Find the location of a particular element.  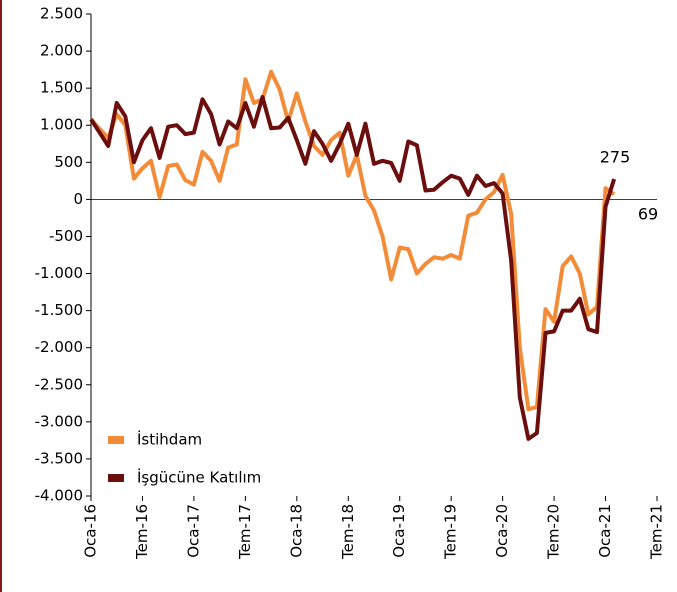

y-tick-label: 1.000 is located at coordinates (61, 125).